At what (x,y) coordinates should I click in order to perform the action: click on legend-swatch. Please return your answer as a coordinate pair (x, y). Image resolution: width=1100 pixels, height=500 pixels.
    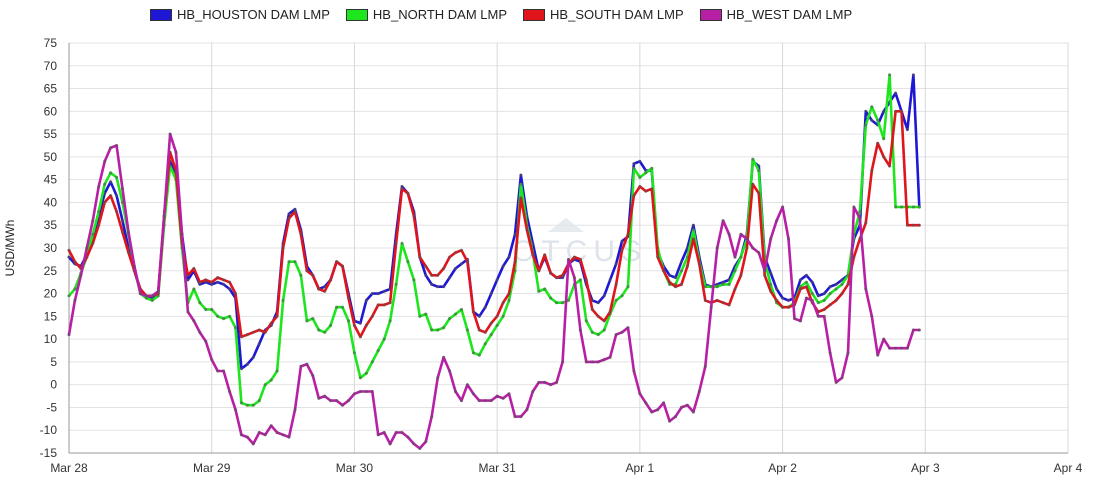
    Looking at the image, I should click on (161, 14).